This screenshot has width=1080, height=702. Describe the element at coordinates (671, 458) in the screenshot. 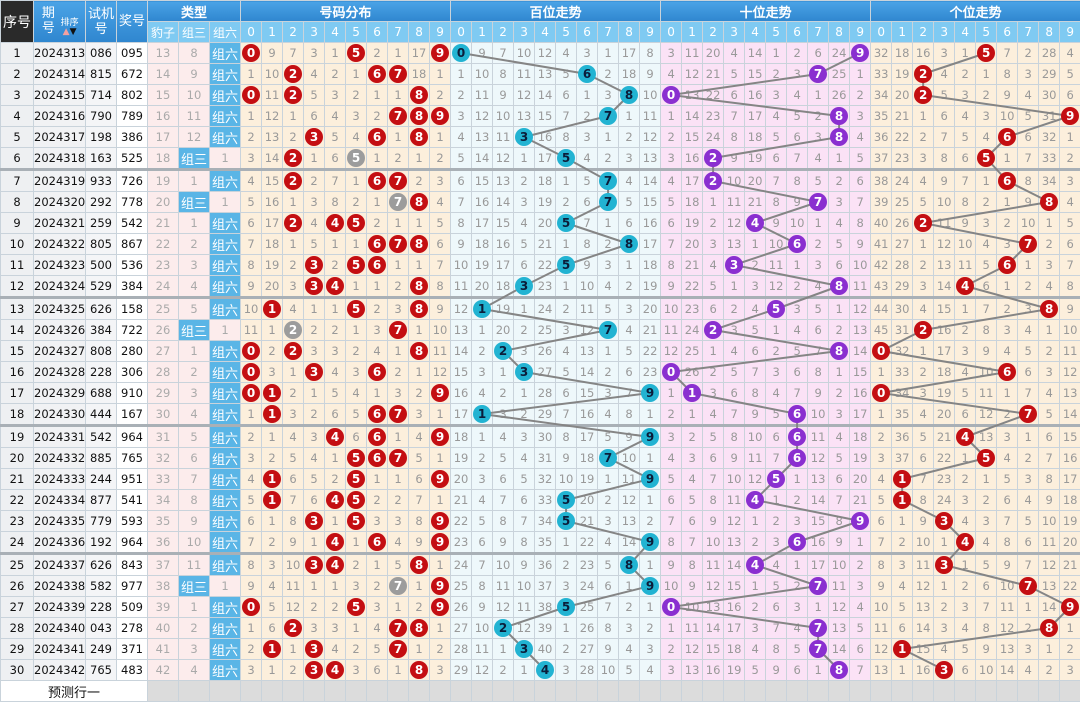

I see `tens-cell-0: 4` at that location.